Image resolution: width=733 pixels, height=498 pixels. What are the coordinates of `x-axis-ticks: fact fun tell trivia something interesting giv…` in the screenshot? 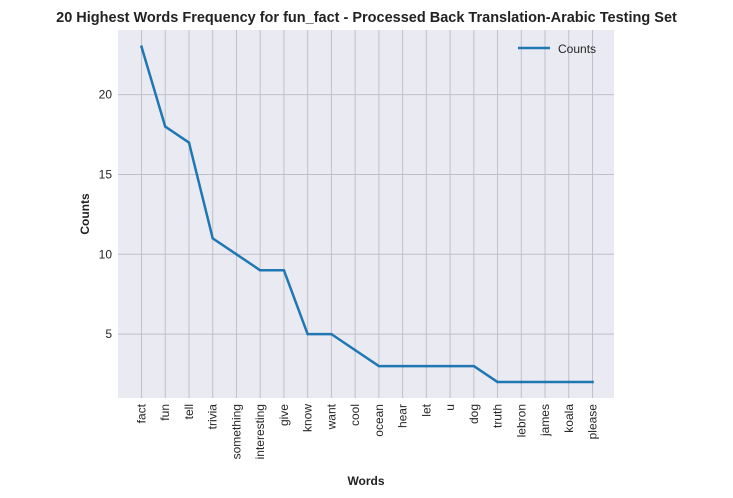 It's located at (367, 431).